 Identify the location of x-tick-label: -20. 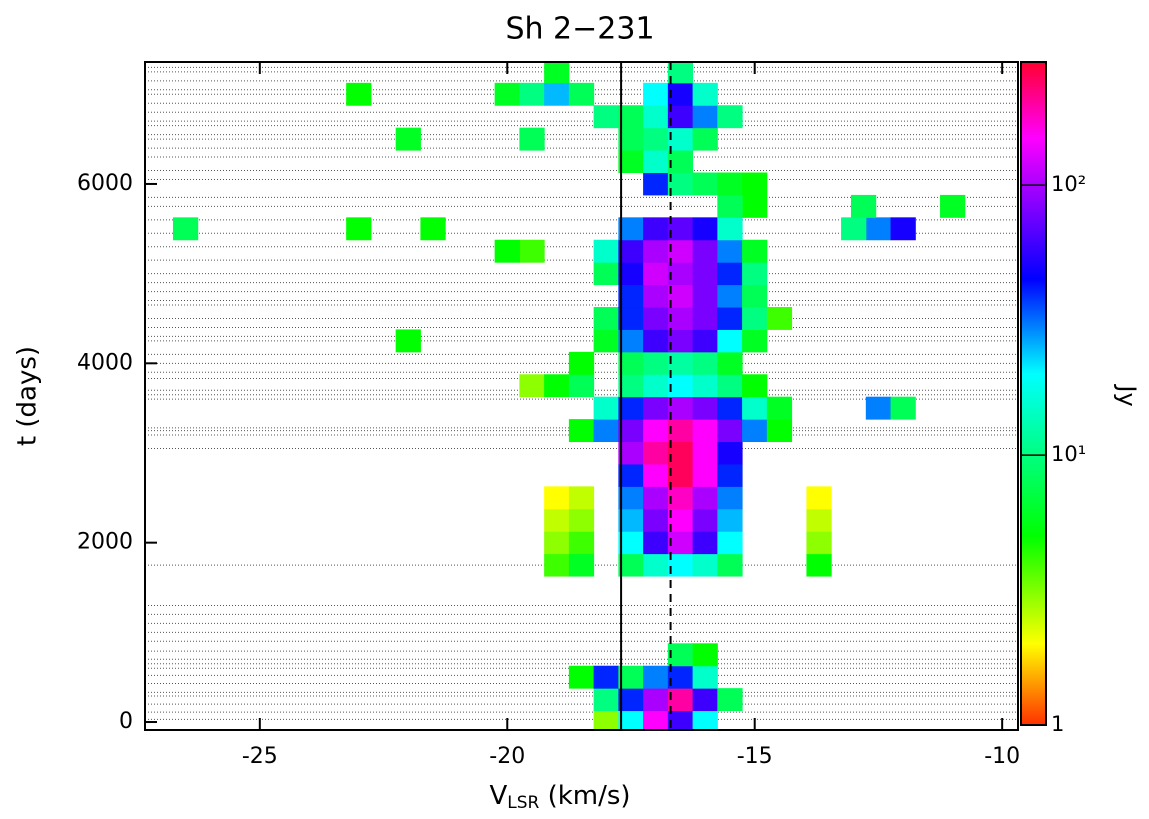
(507, 756).